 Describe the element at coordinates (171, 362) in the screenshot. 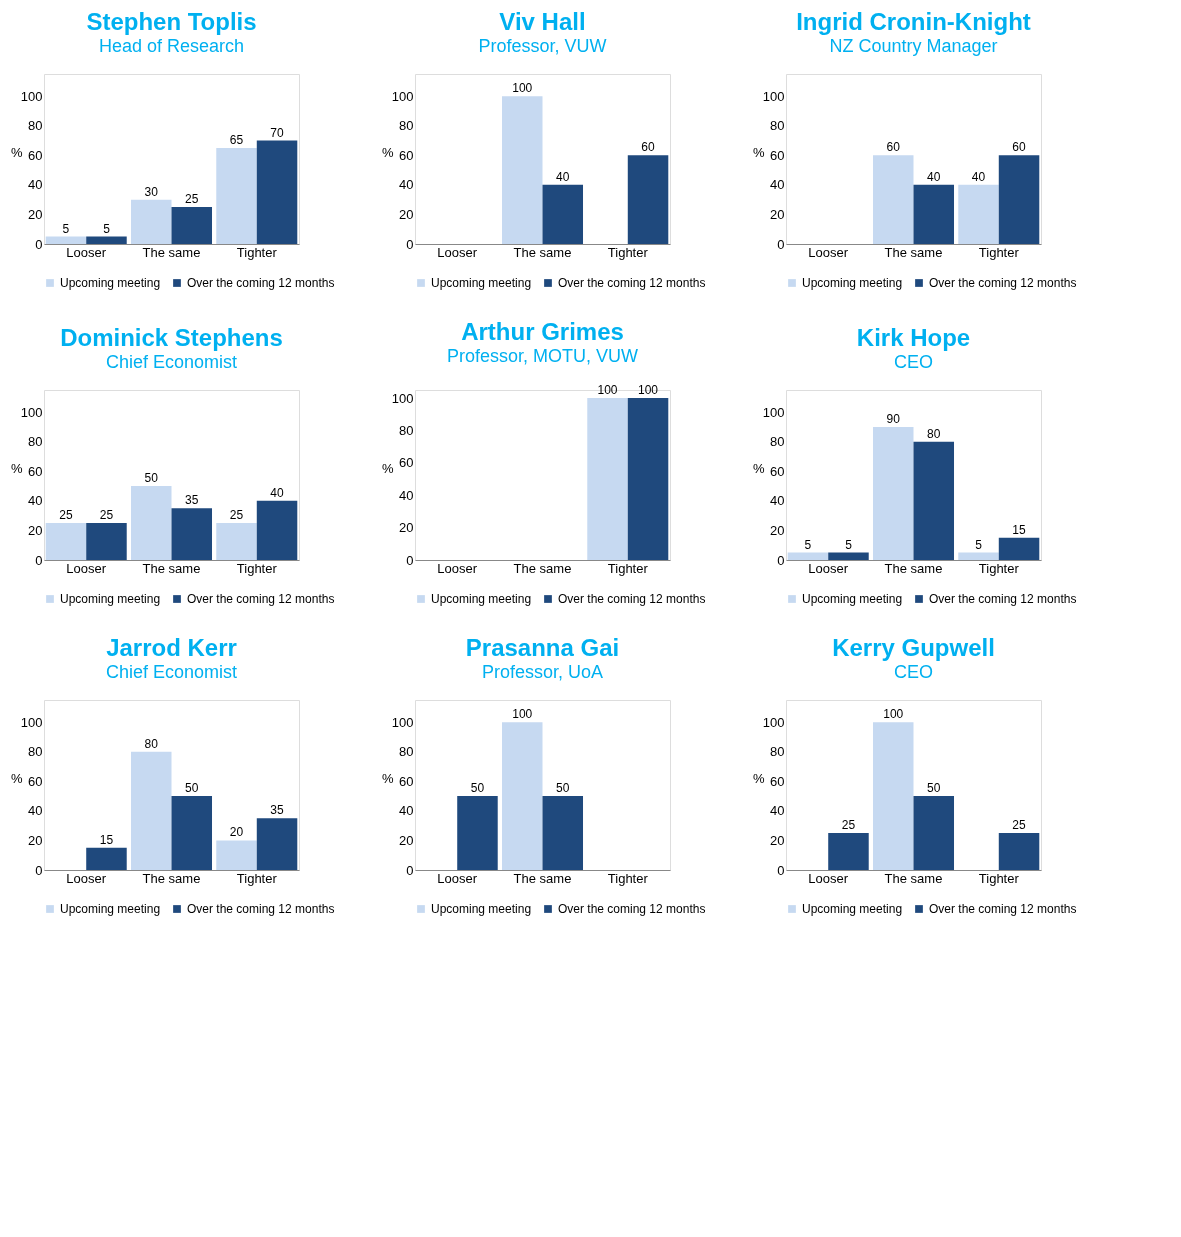

I see `chart-subtitle: Chief Economist` at that location.